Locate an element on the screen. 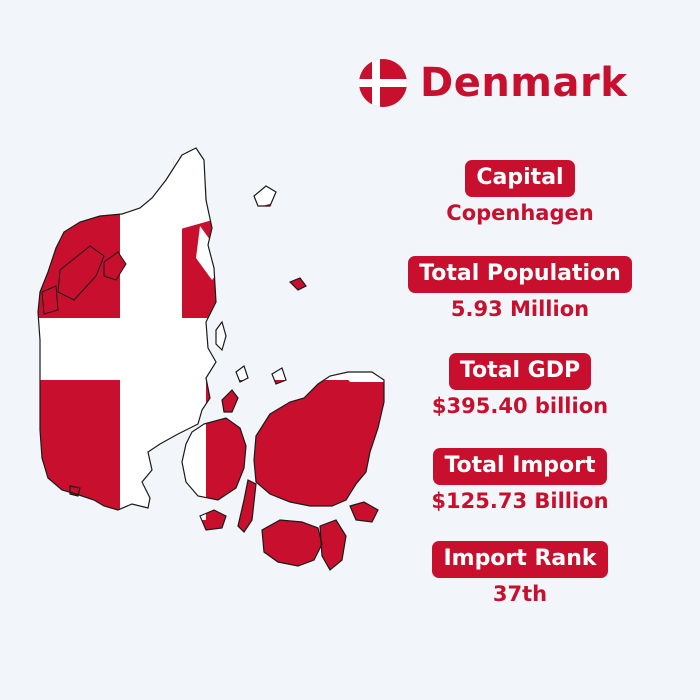  fact-total-import: Total Import $125.73 Billion is located at coordinates (520, 481).